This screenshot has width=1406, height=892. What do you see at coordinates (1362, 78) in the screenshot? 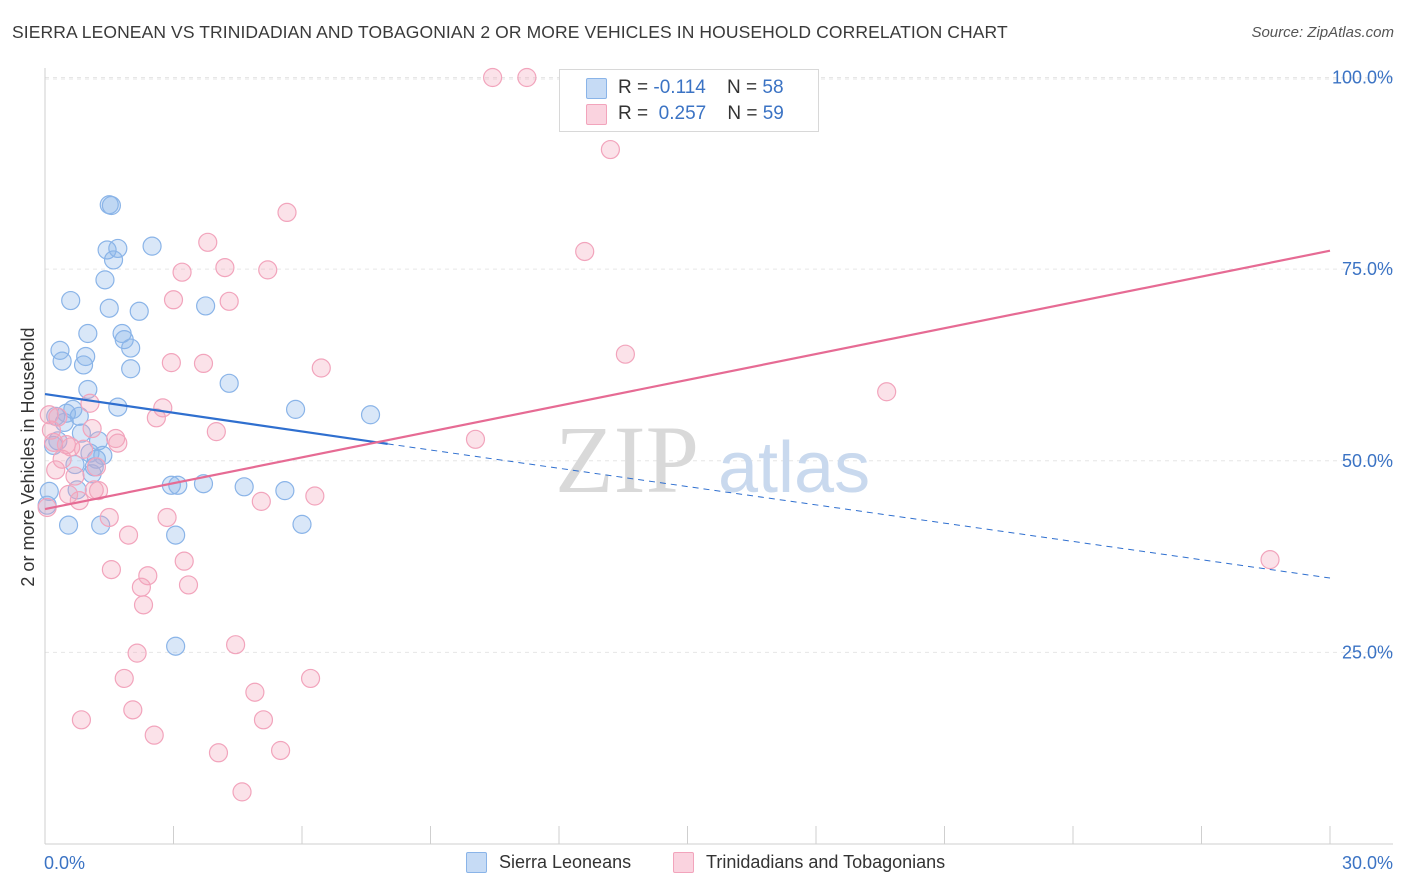
I see `y-tick-label: 100.0%` at bounding box center [1362, 78].